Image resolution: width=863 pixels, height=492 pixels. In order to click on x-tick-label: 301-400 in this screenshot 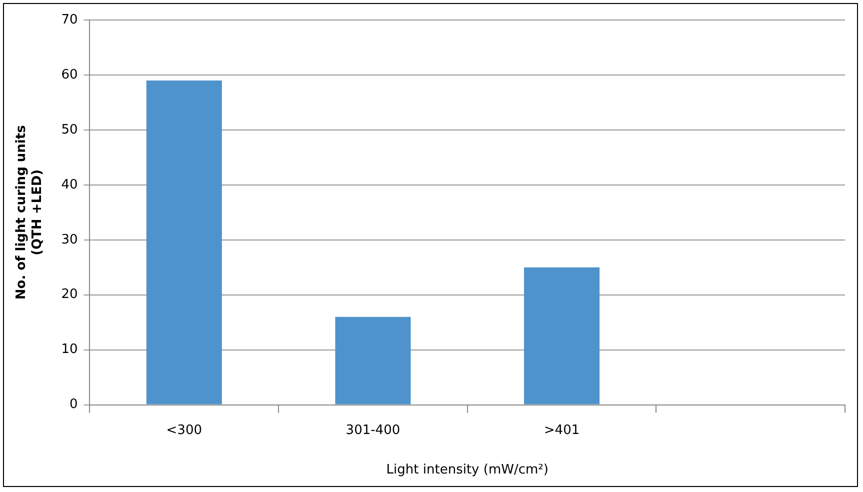, I will do `click(373, 430)`.